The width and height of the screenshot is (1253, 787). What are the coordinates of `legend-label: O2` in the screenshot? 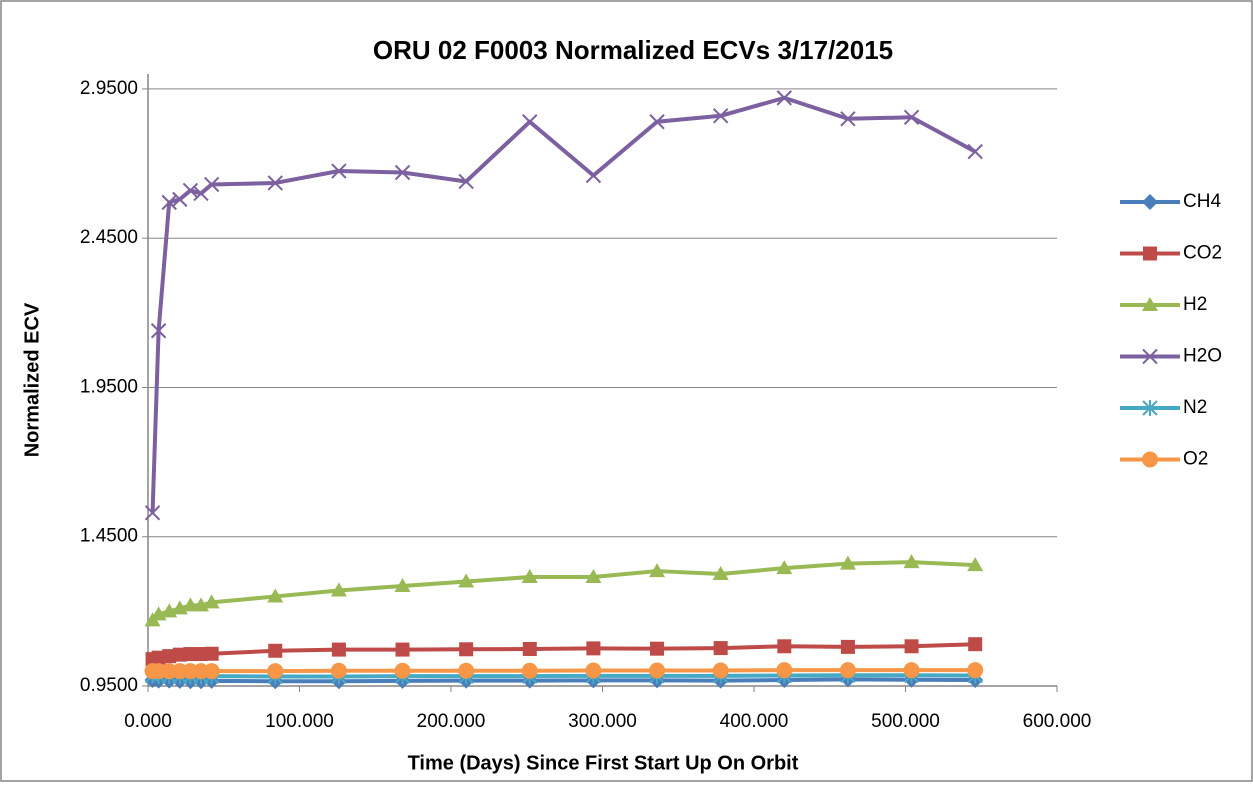 It's located at (1195, 459).